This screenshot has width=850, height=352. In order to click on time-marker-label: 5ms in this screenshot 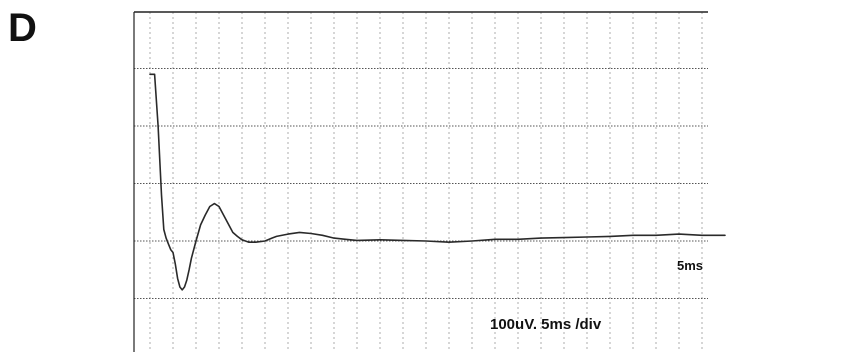, I will do `click(690, 265)`.